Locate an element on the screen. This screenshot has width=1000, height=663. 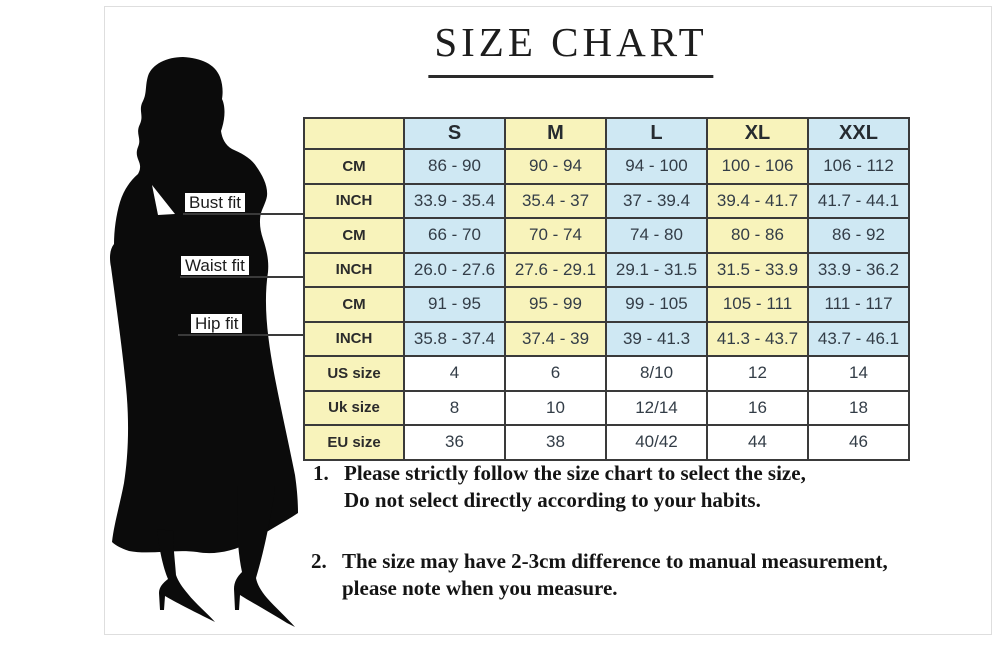
size-cell: 40/42 is located at coordinates (656, 442).